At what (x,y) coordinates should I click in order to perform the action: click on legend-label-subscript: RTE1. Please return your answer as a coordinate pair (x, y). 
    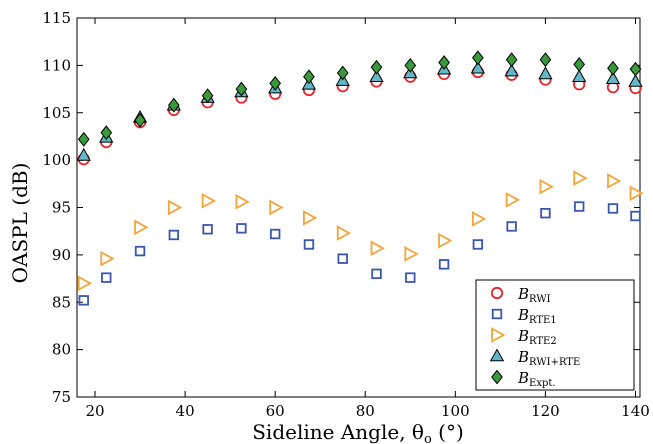
    Looking at the image, I should click on (543, 320).